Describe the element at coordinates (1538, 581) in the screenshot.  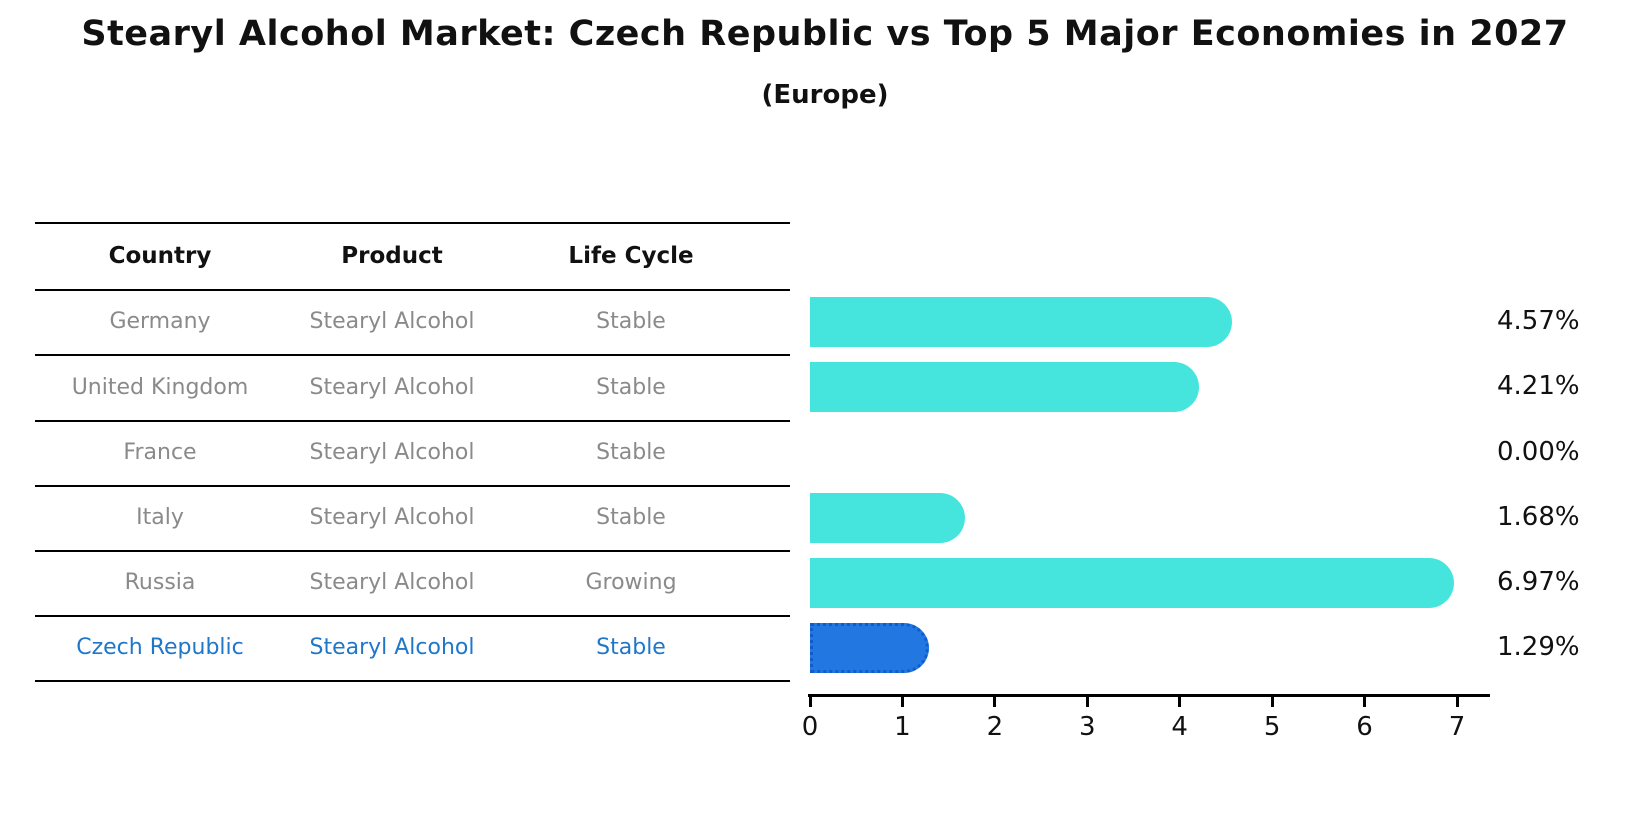
I see `value-label: 6.97%` at that location.